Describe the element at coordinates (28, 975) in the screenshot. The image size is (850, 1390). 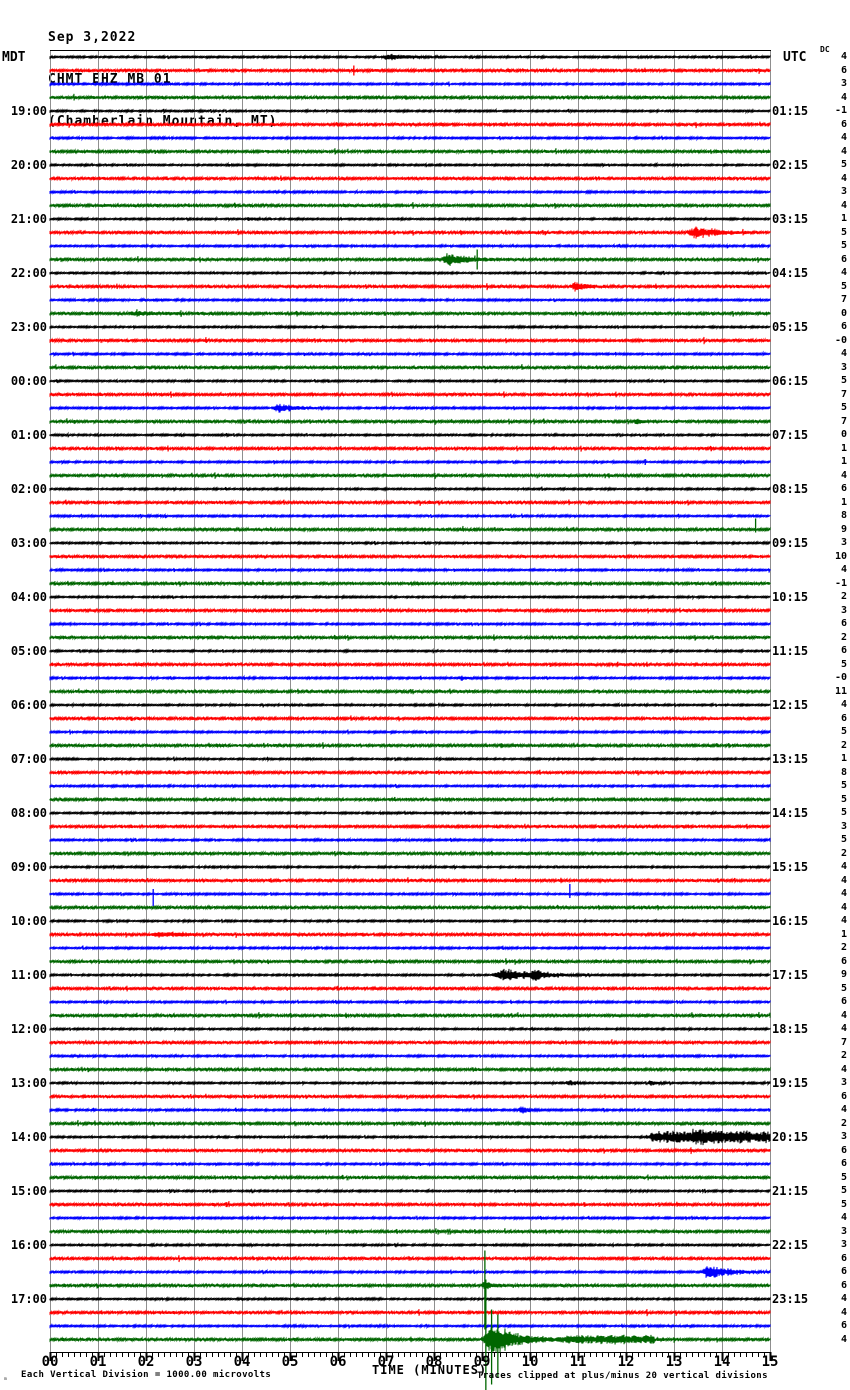
I see `mdt-hour-label: 11:00` at that location.